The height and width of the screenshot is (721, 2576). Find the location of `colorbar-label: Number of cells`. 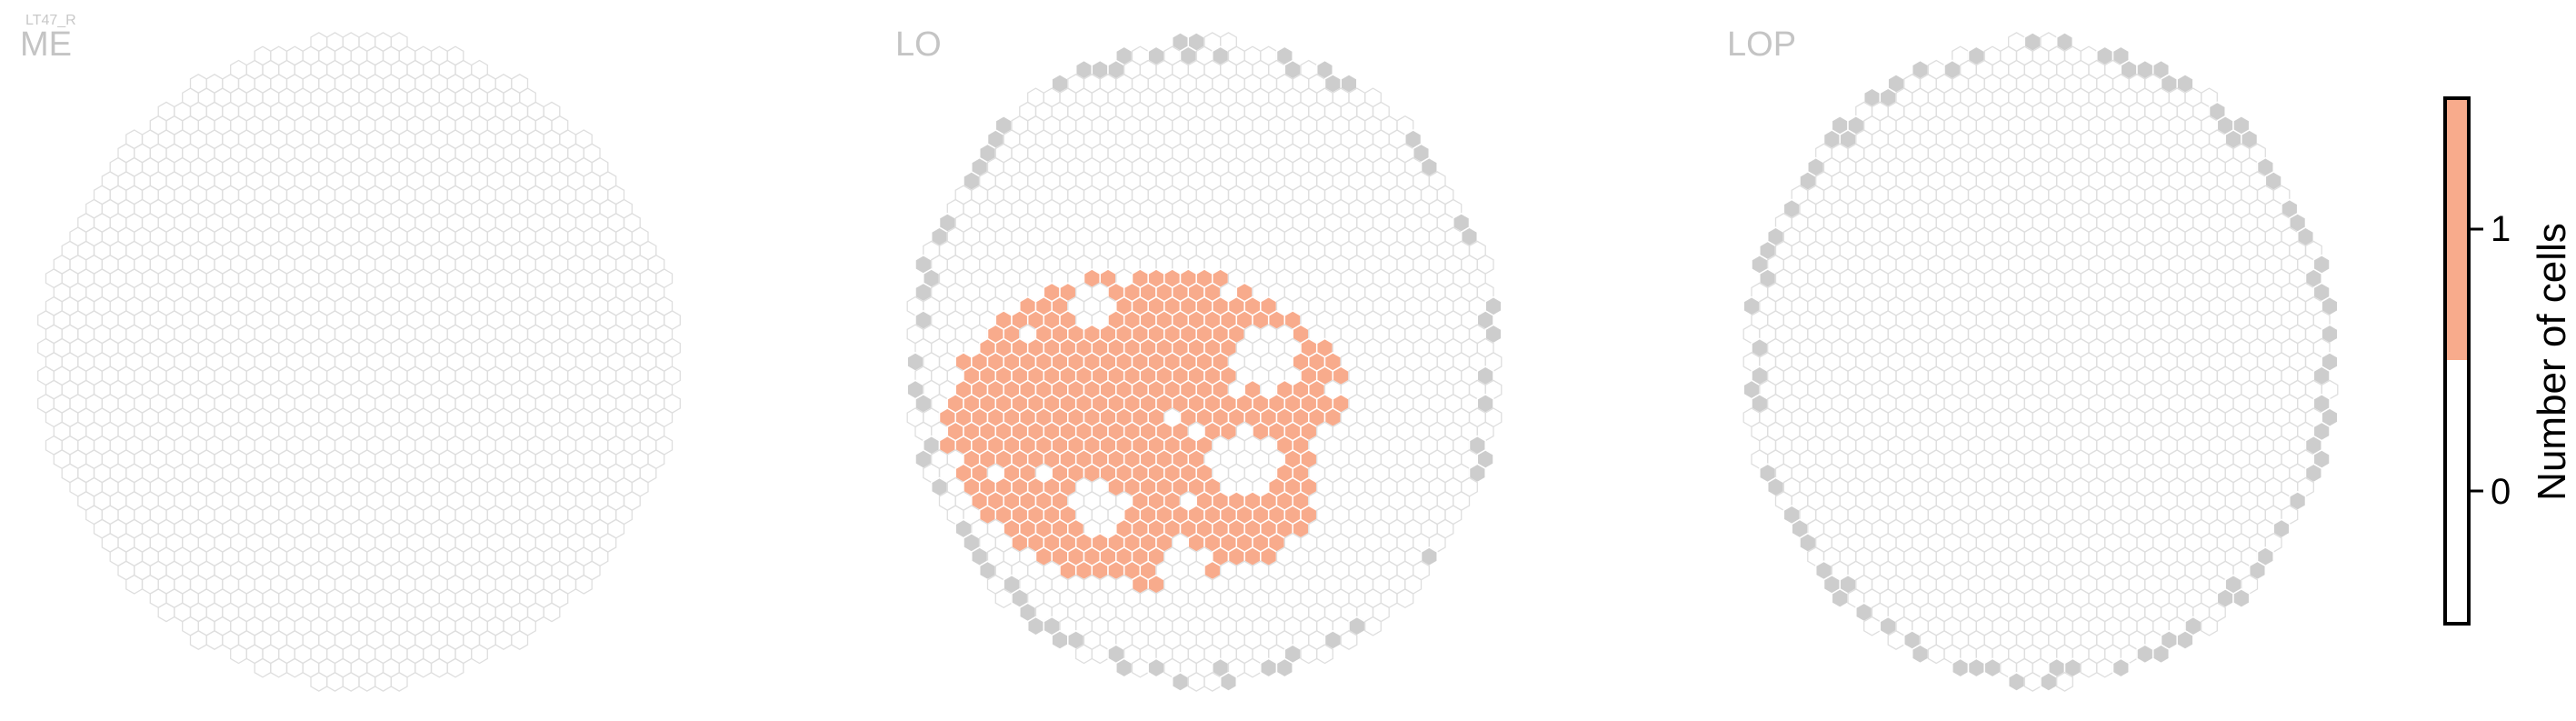

colorbar-label: Number of cells is located at coordinates (2552, 362).